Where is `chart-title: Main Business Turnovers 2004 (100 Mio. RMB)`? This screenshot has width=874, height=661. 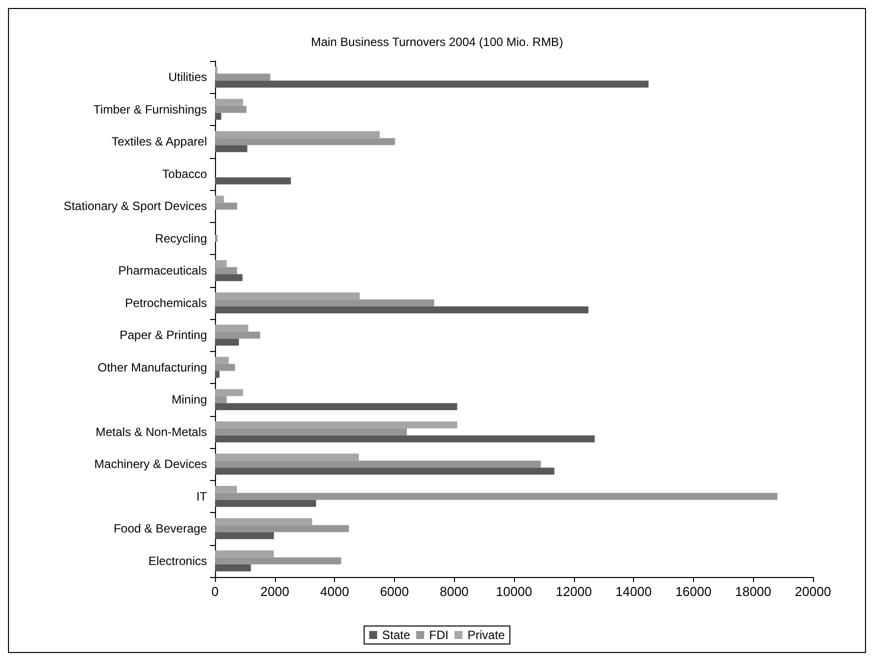 chart-title: Main Business Turnovers 2004 (100 Mio. RMB) is located at coordinates (437, 42).